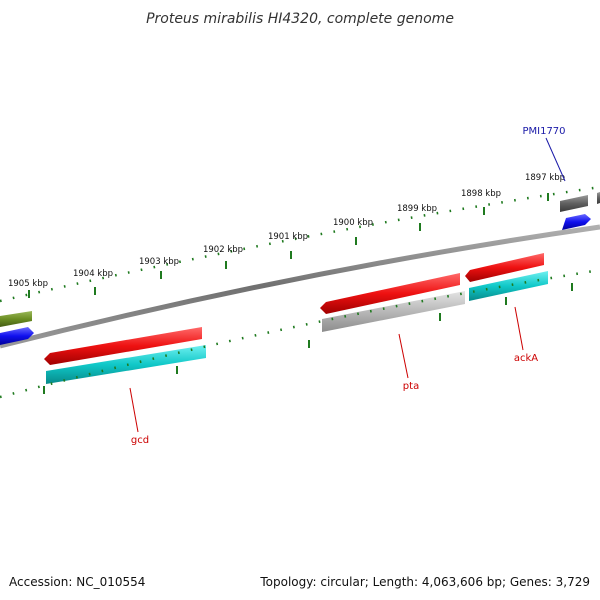 Image resolution: width=600 pixels, height=600 pixels. What do you see at coordinates (508, 286) in the screenshot?
I see `gene-feature-cyan` at bounding box center [508, 286].